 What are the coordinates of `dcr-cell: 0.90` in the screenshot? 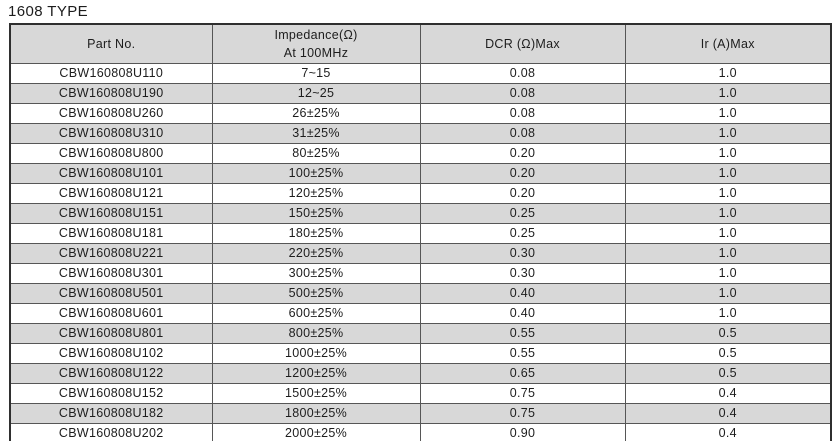 It's located at (522, 431).